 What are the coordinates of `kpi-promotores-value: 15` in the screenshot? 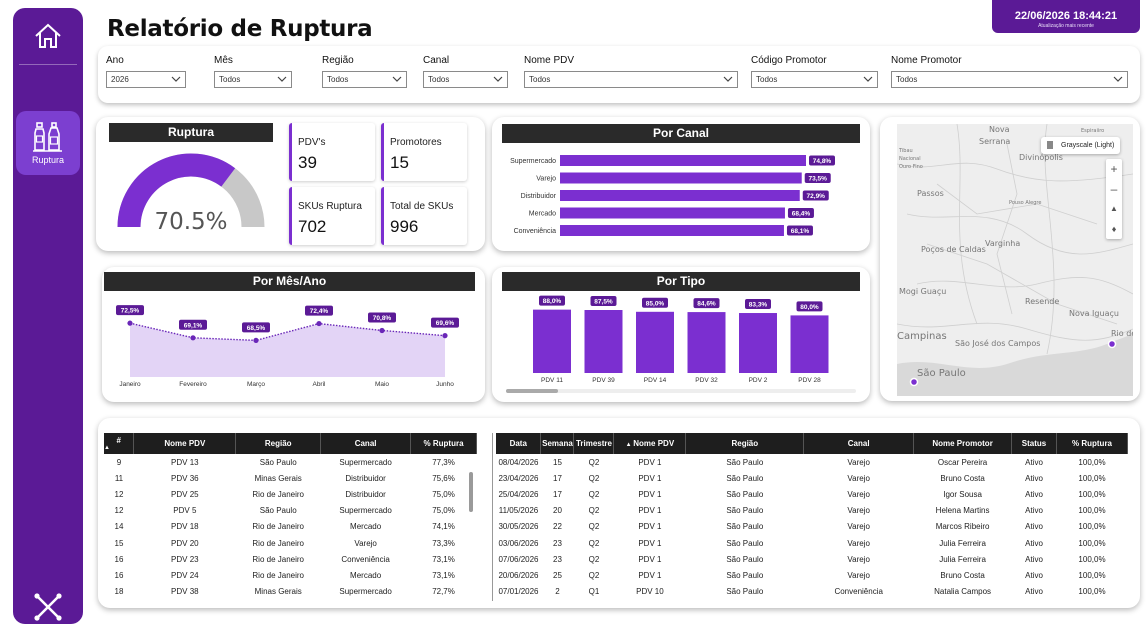 It's located at (399, 162).